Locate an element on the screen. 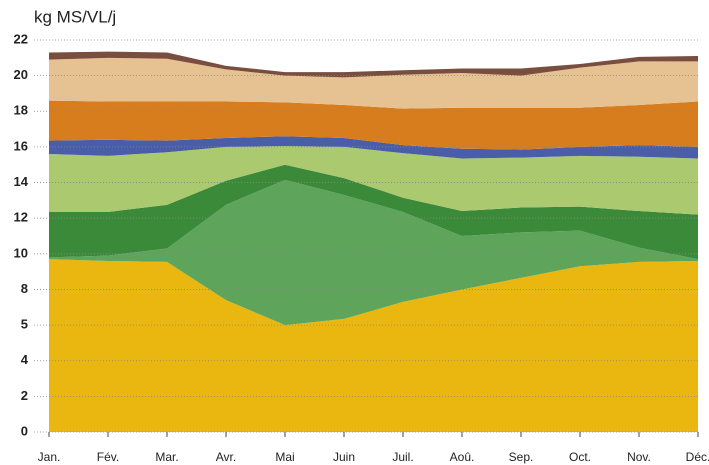 Image resolution: width=709 pixels, height=465 pixels. x-tick-label: Nov. is located at coordinates (639, 457).